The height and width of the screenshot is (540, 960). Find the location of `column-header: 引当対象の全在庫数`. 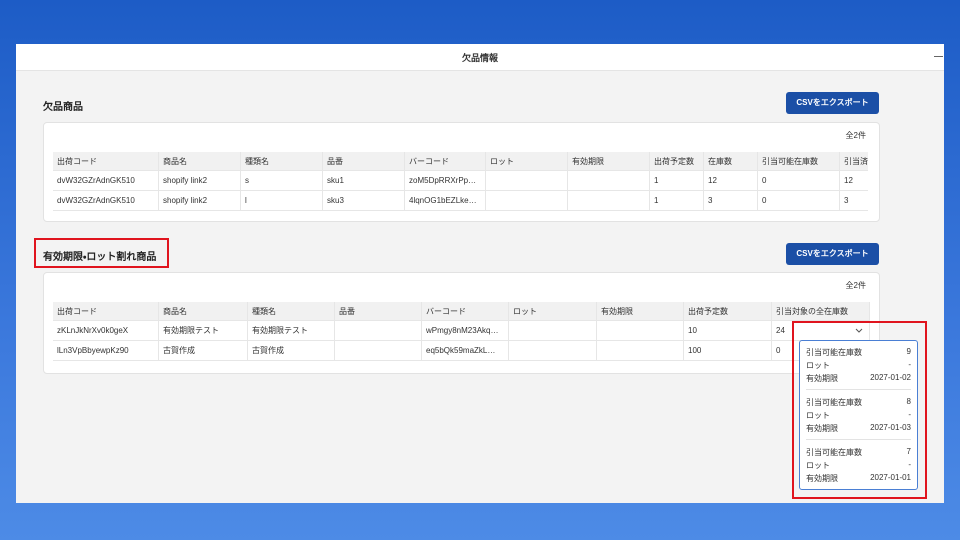

column-header: 引当対象の全在庫数 is located at coordinates (821, 311).